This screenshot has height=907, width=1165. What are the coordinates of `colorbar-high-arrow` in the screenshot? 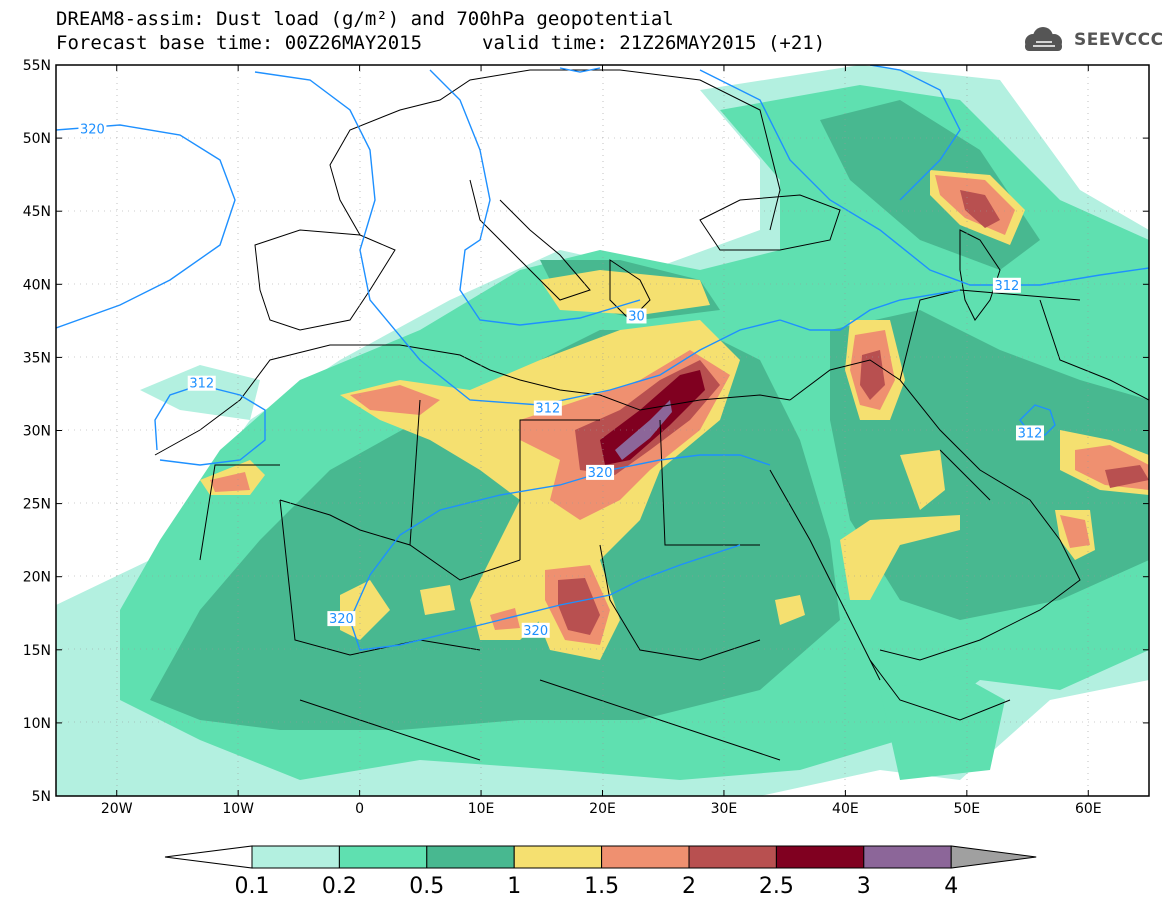 It's located at (993, 857).